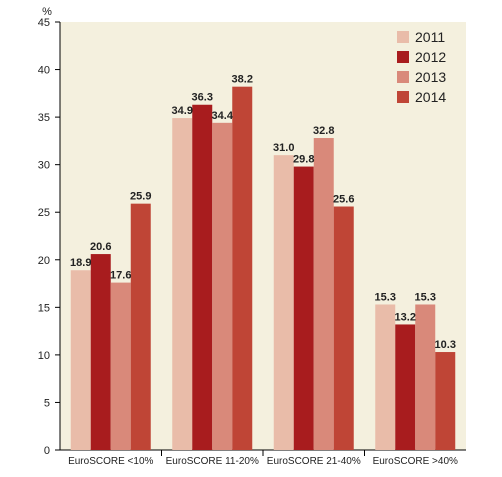 This screenshot has height=477, width=502. I want to click on y-axis-label: %, so click(47, 12).